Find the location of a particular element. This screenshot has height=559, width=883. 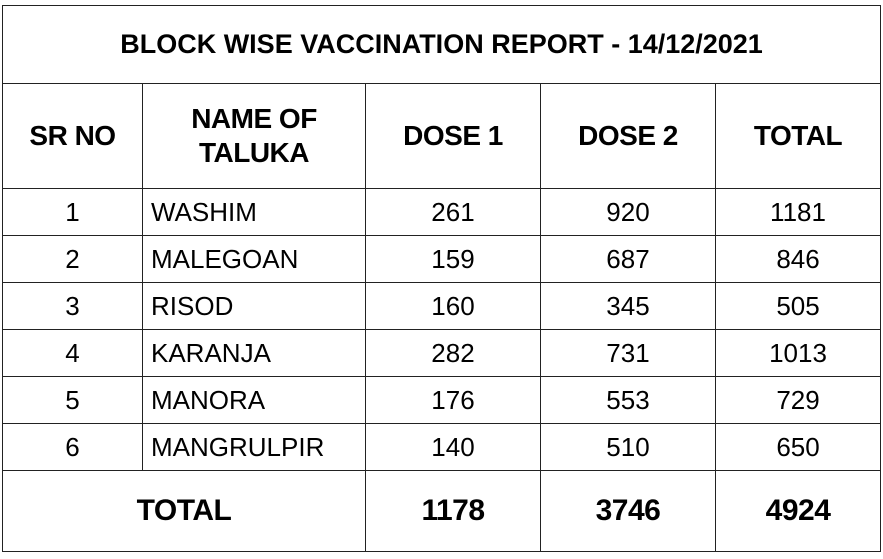

taluka-name: MALEGOAN is located at coordinates (254, 259).